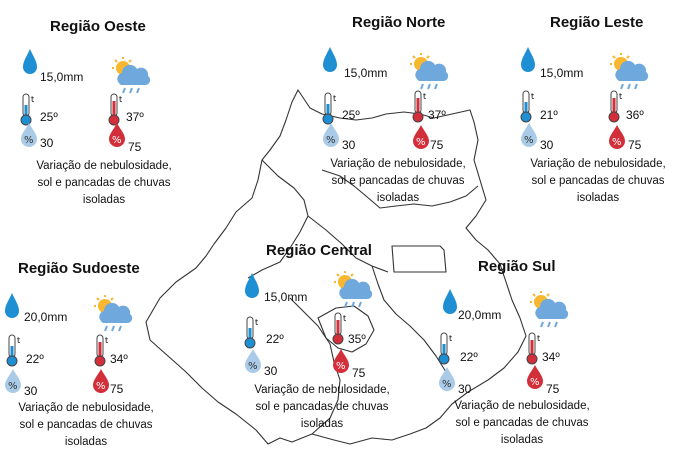 This screenshot has width=688, height=466. I want to click on region-title: Região Sul, so click(517, 266).